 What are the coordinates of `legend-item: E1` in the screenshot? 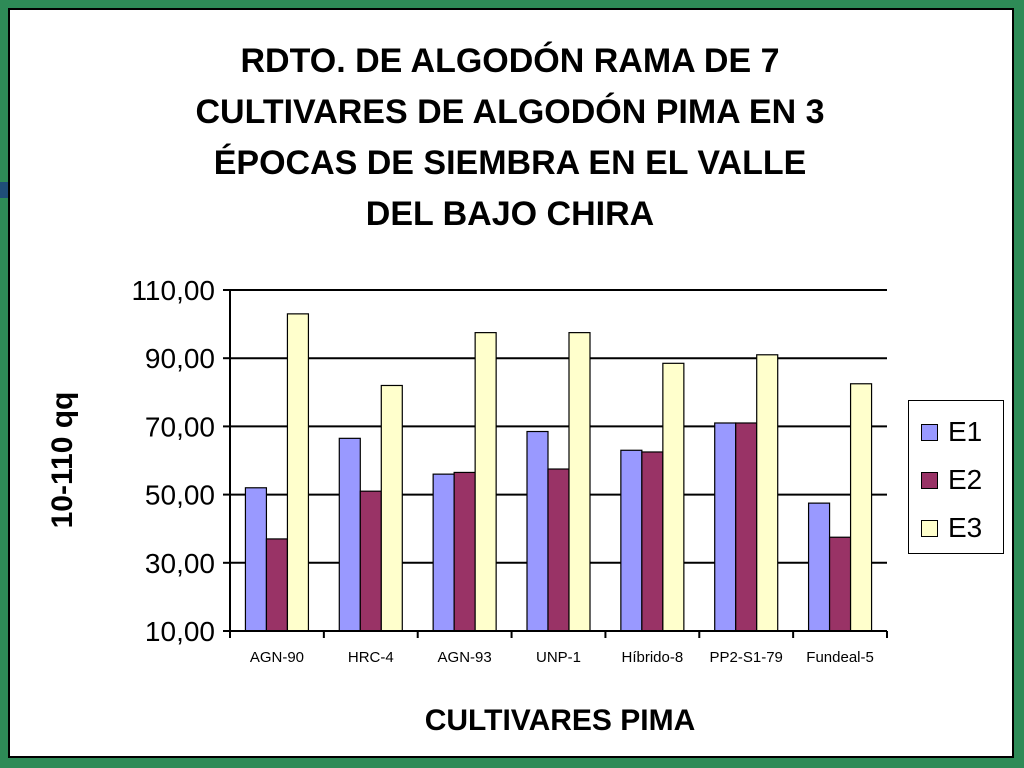 It's located at (952, 431).